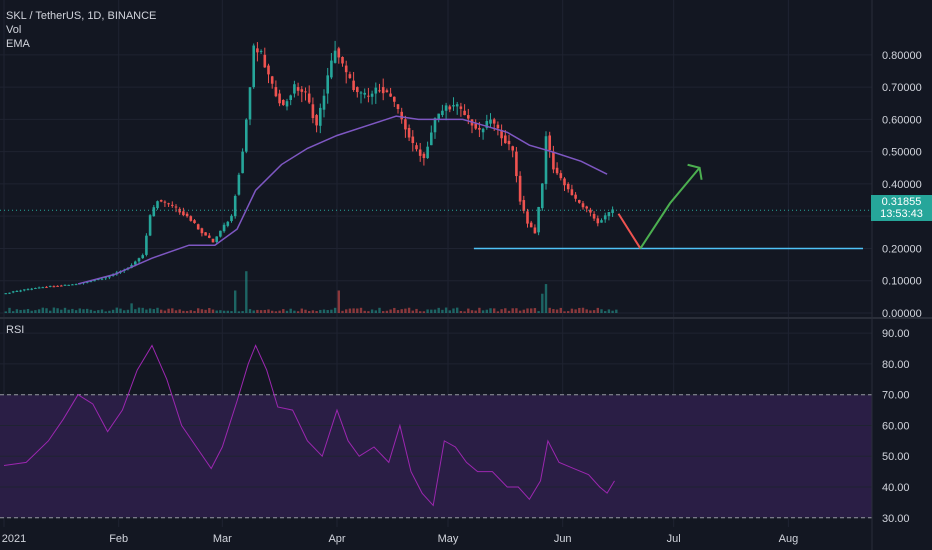  I want to click on rsi-tick-label: 40.00, so click(896, 488).